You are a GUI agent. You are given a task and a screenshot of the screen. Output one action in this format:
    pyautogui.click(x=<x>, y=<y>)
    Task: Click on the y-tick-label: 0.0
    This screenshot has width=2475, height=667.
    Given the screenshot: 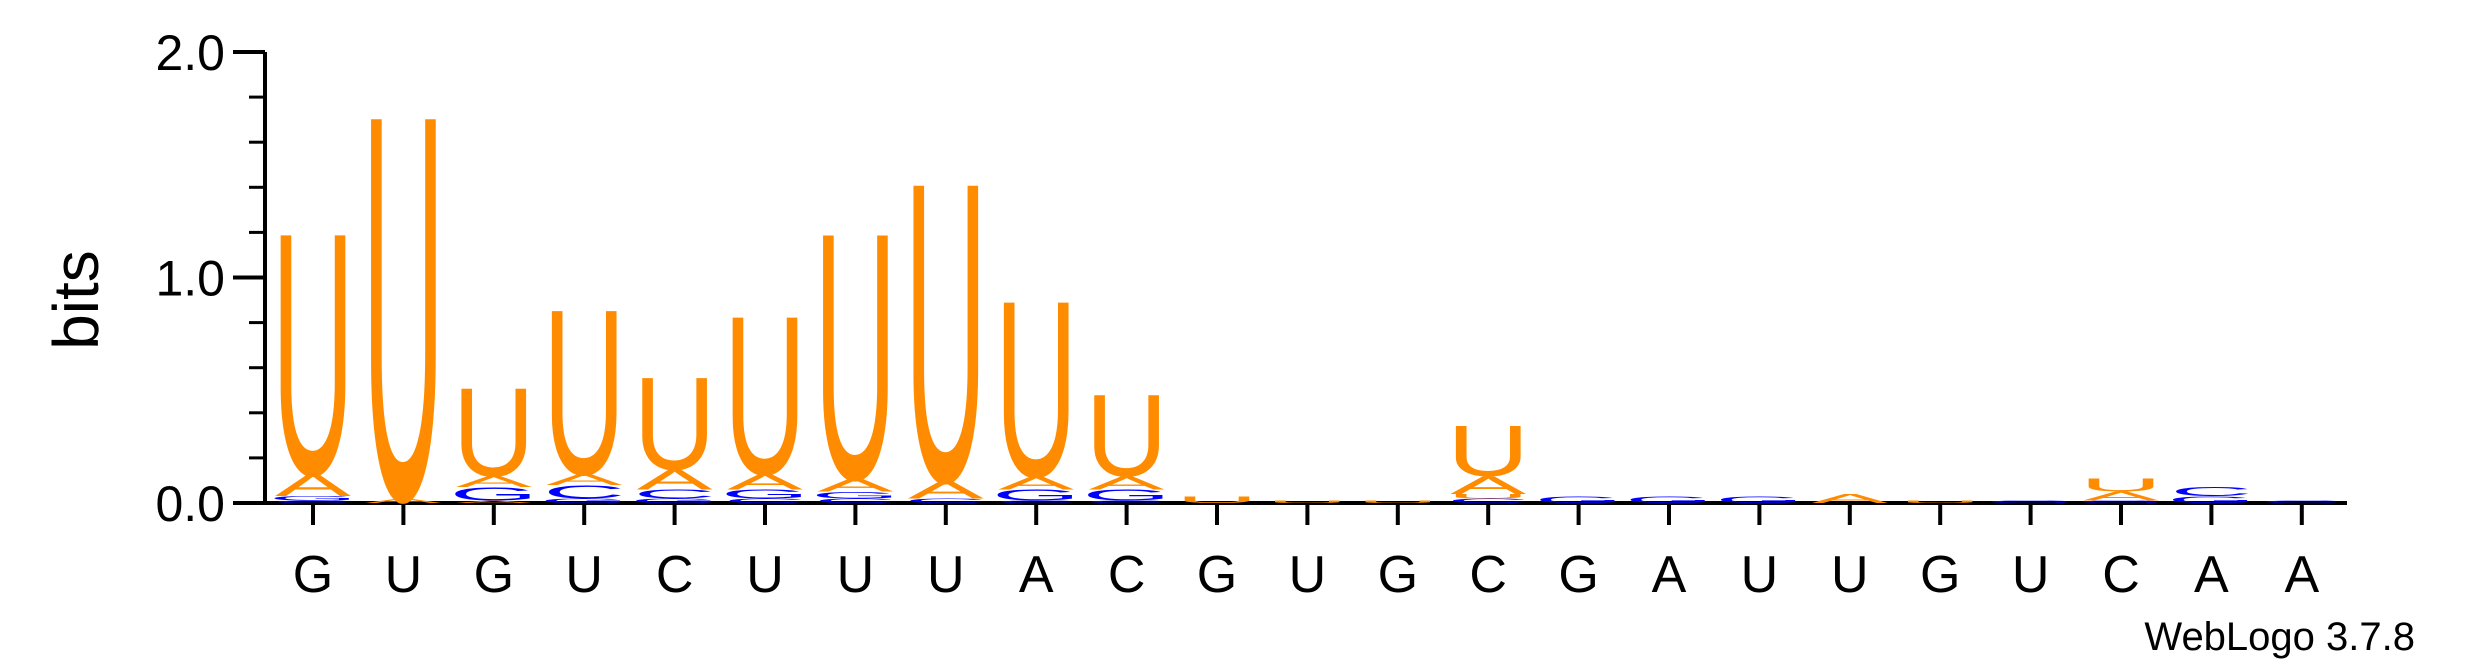 What is the action you would take?
    pyautogui.click(x=190, y=504)
    